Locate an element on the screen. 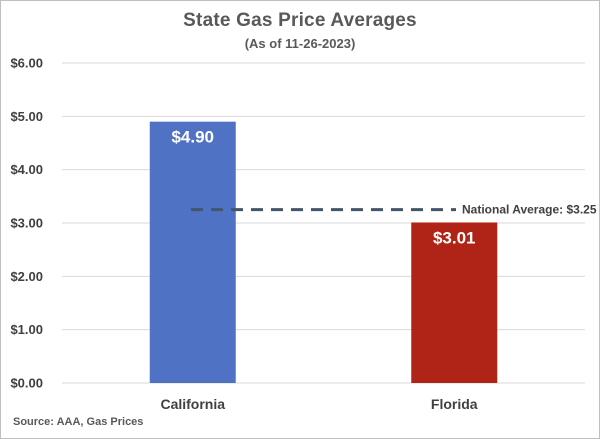 This screenshot has width=600, height=439. y-tick-label: $2.00 is located at coordinates (26, 276).